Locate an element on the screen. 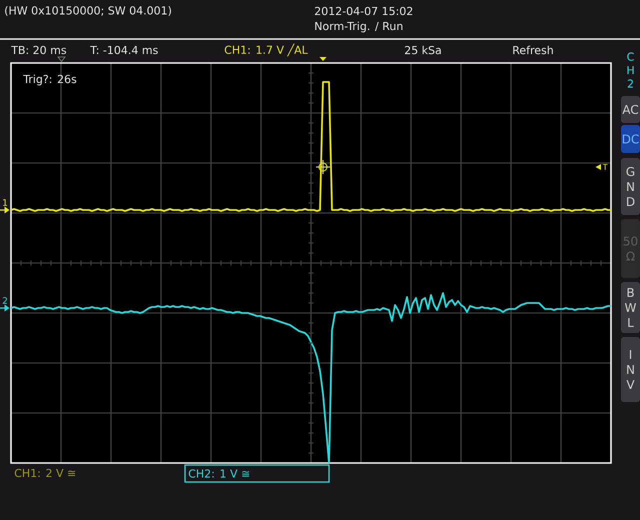 This screenshot has width=640, height=520. annotation: T is located at coordinates (605, 167).